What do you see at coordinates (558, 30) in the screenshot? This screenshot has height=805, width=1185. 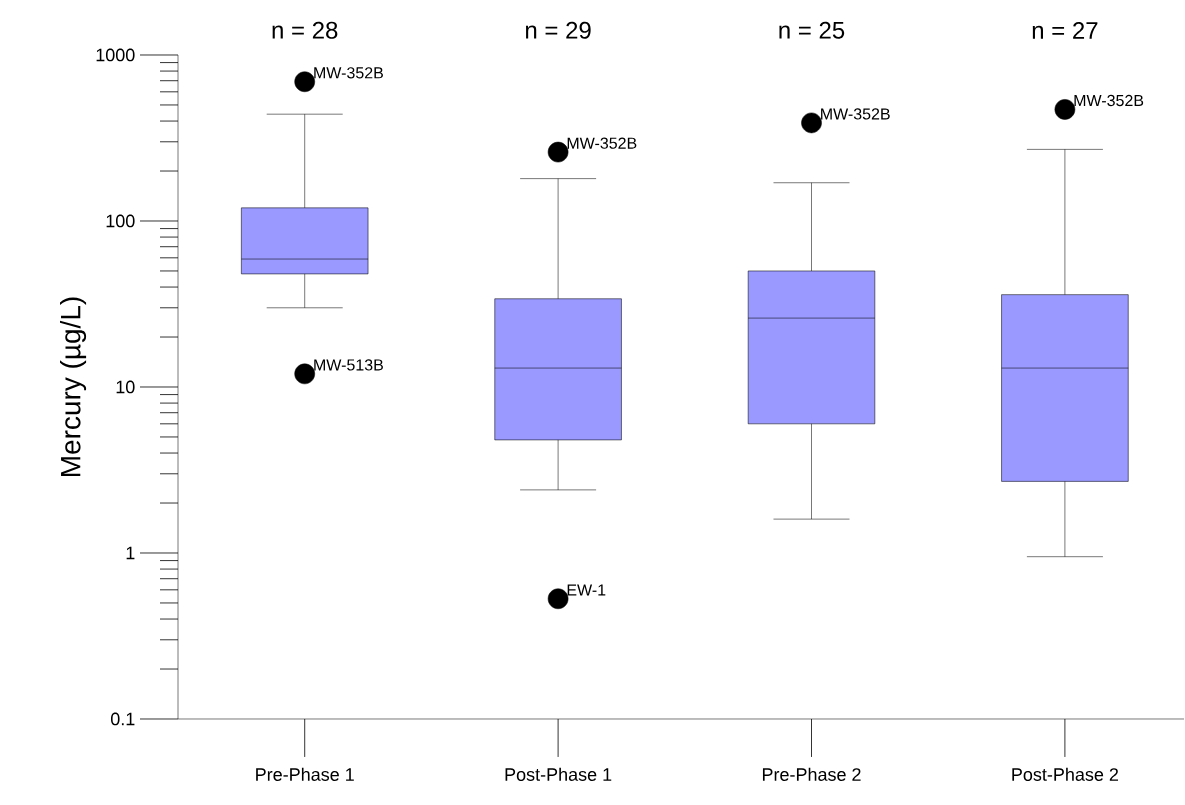 I see `text: n = 29` at bounding box center [558, 30].